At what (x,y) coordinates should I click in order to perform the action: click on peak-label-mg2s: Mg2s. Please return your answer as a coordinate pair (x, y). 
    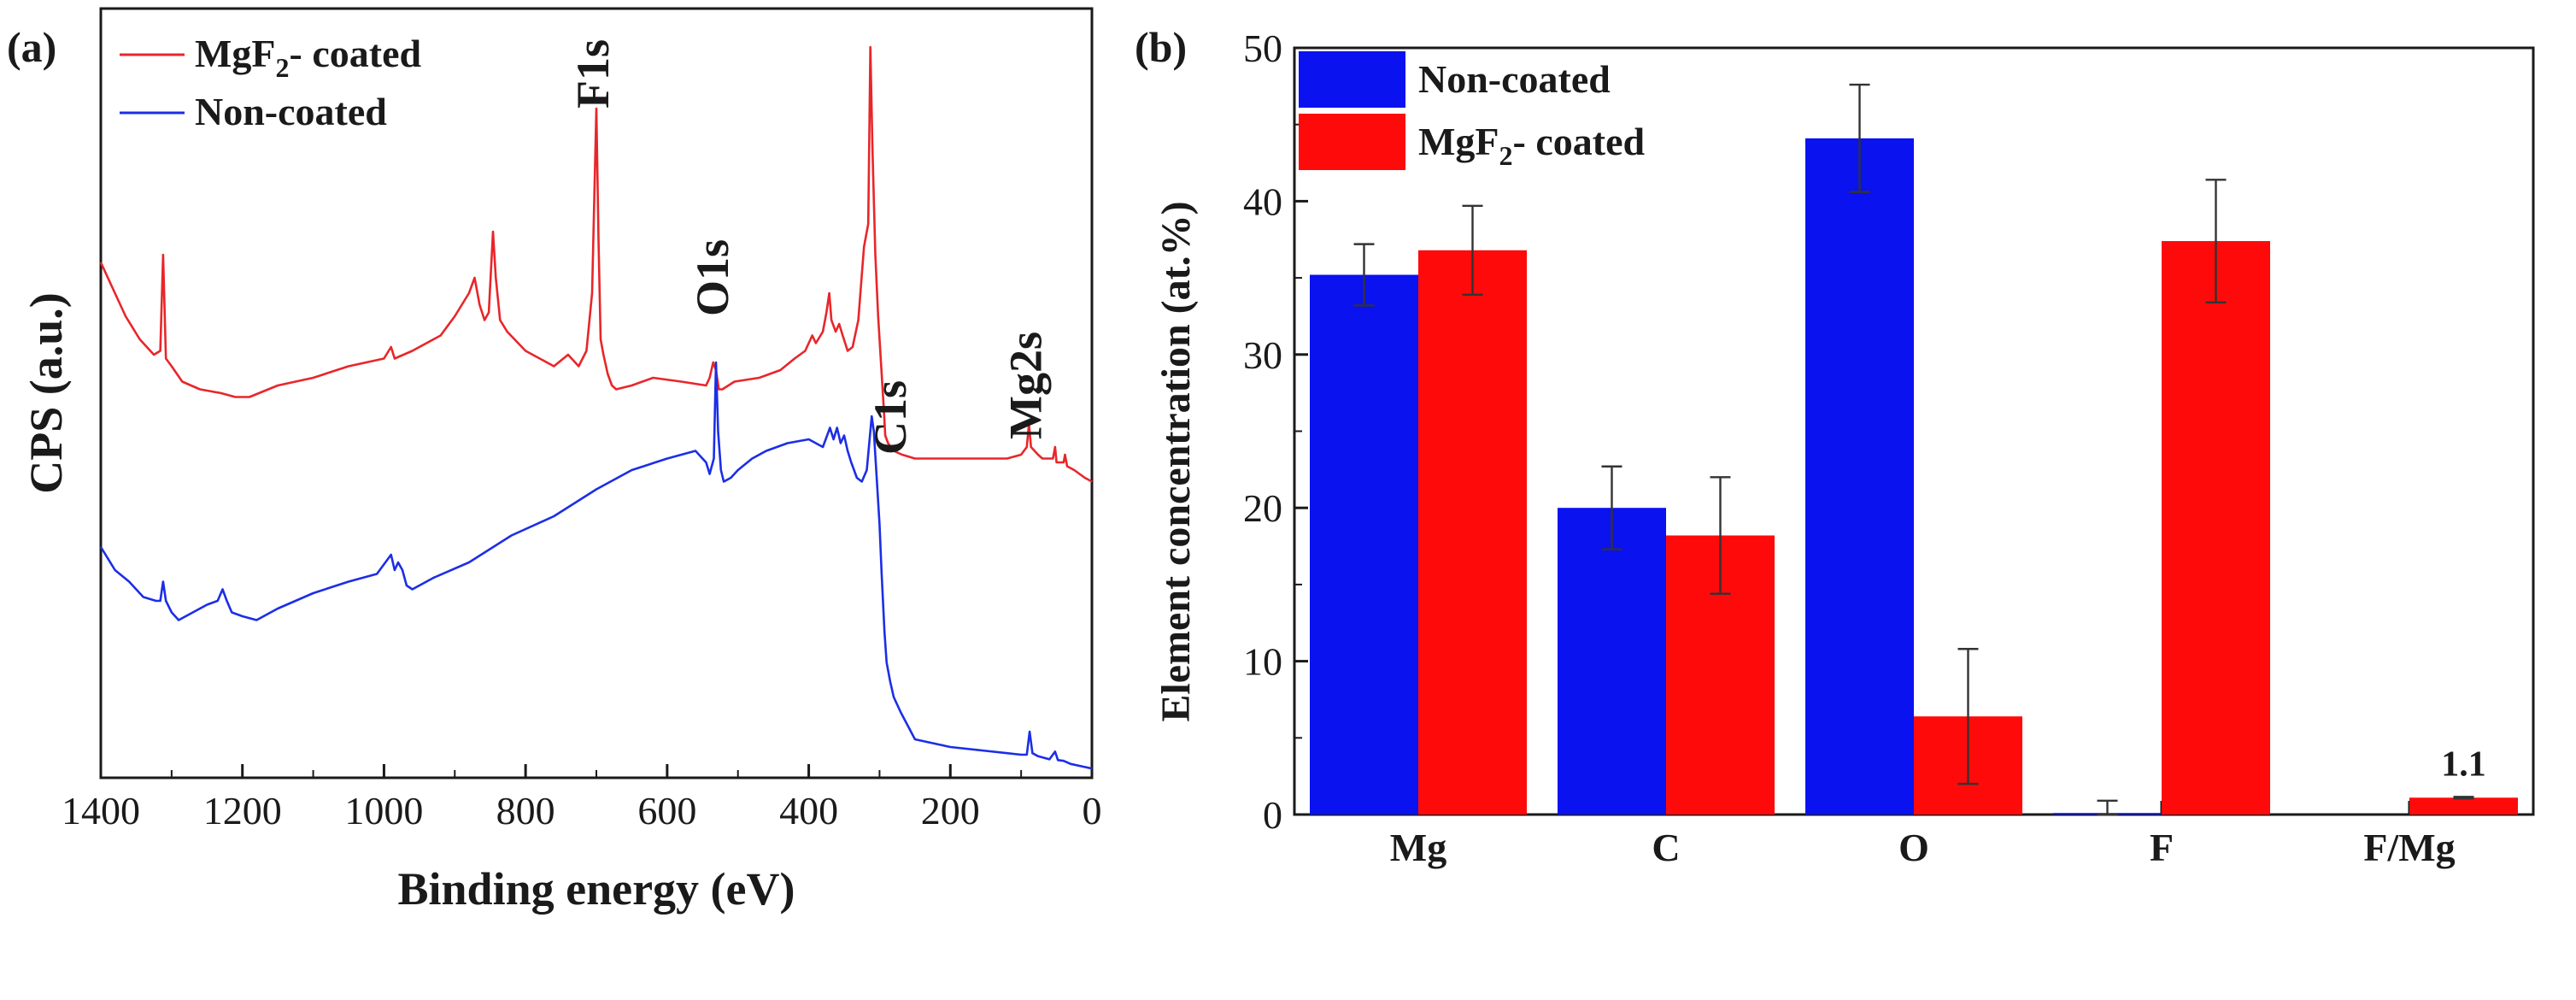
    Looking at the image, I should click on (1025, 385).